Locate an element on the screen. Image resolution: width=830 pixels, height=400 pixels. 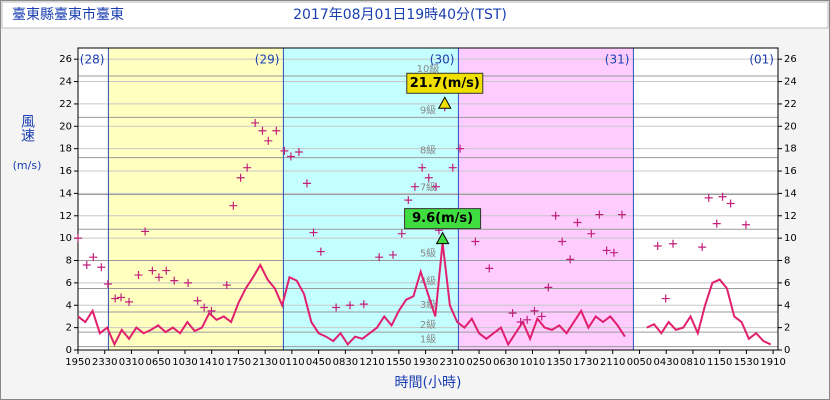
x-tick-label: 1750 is located at coordinates (238, 362).